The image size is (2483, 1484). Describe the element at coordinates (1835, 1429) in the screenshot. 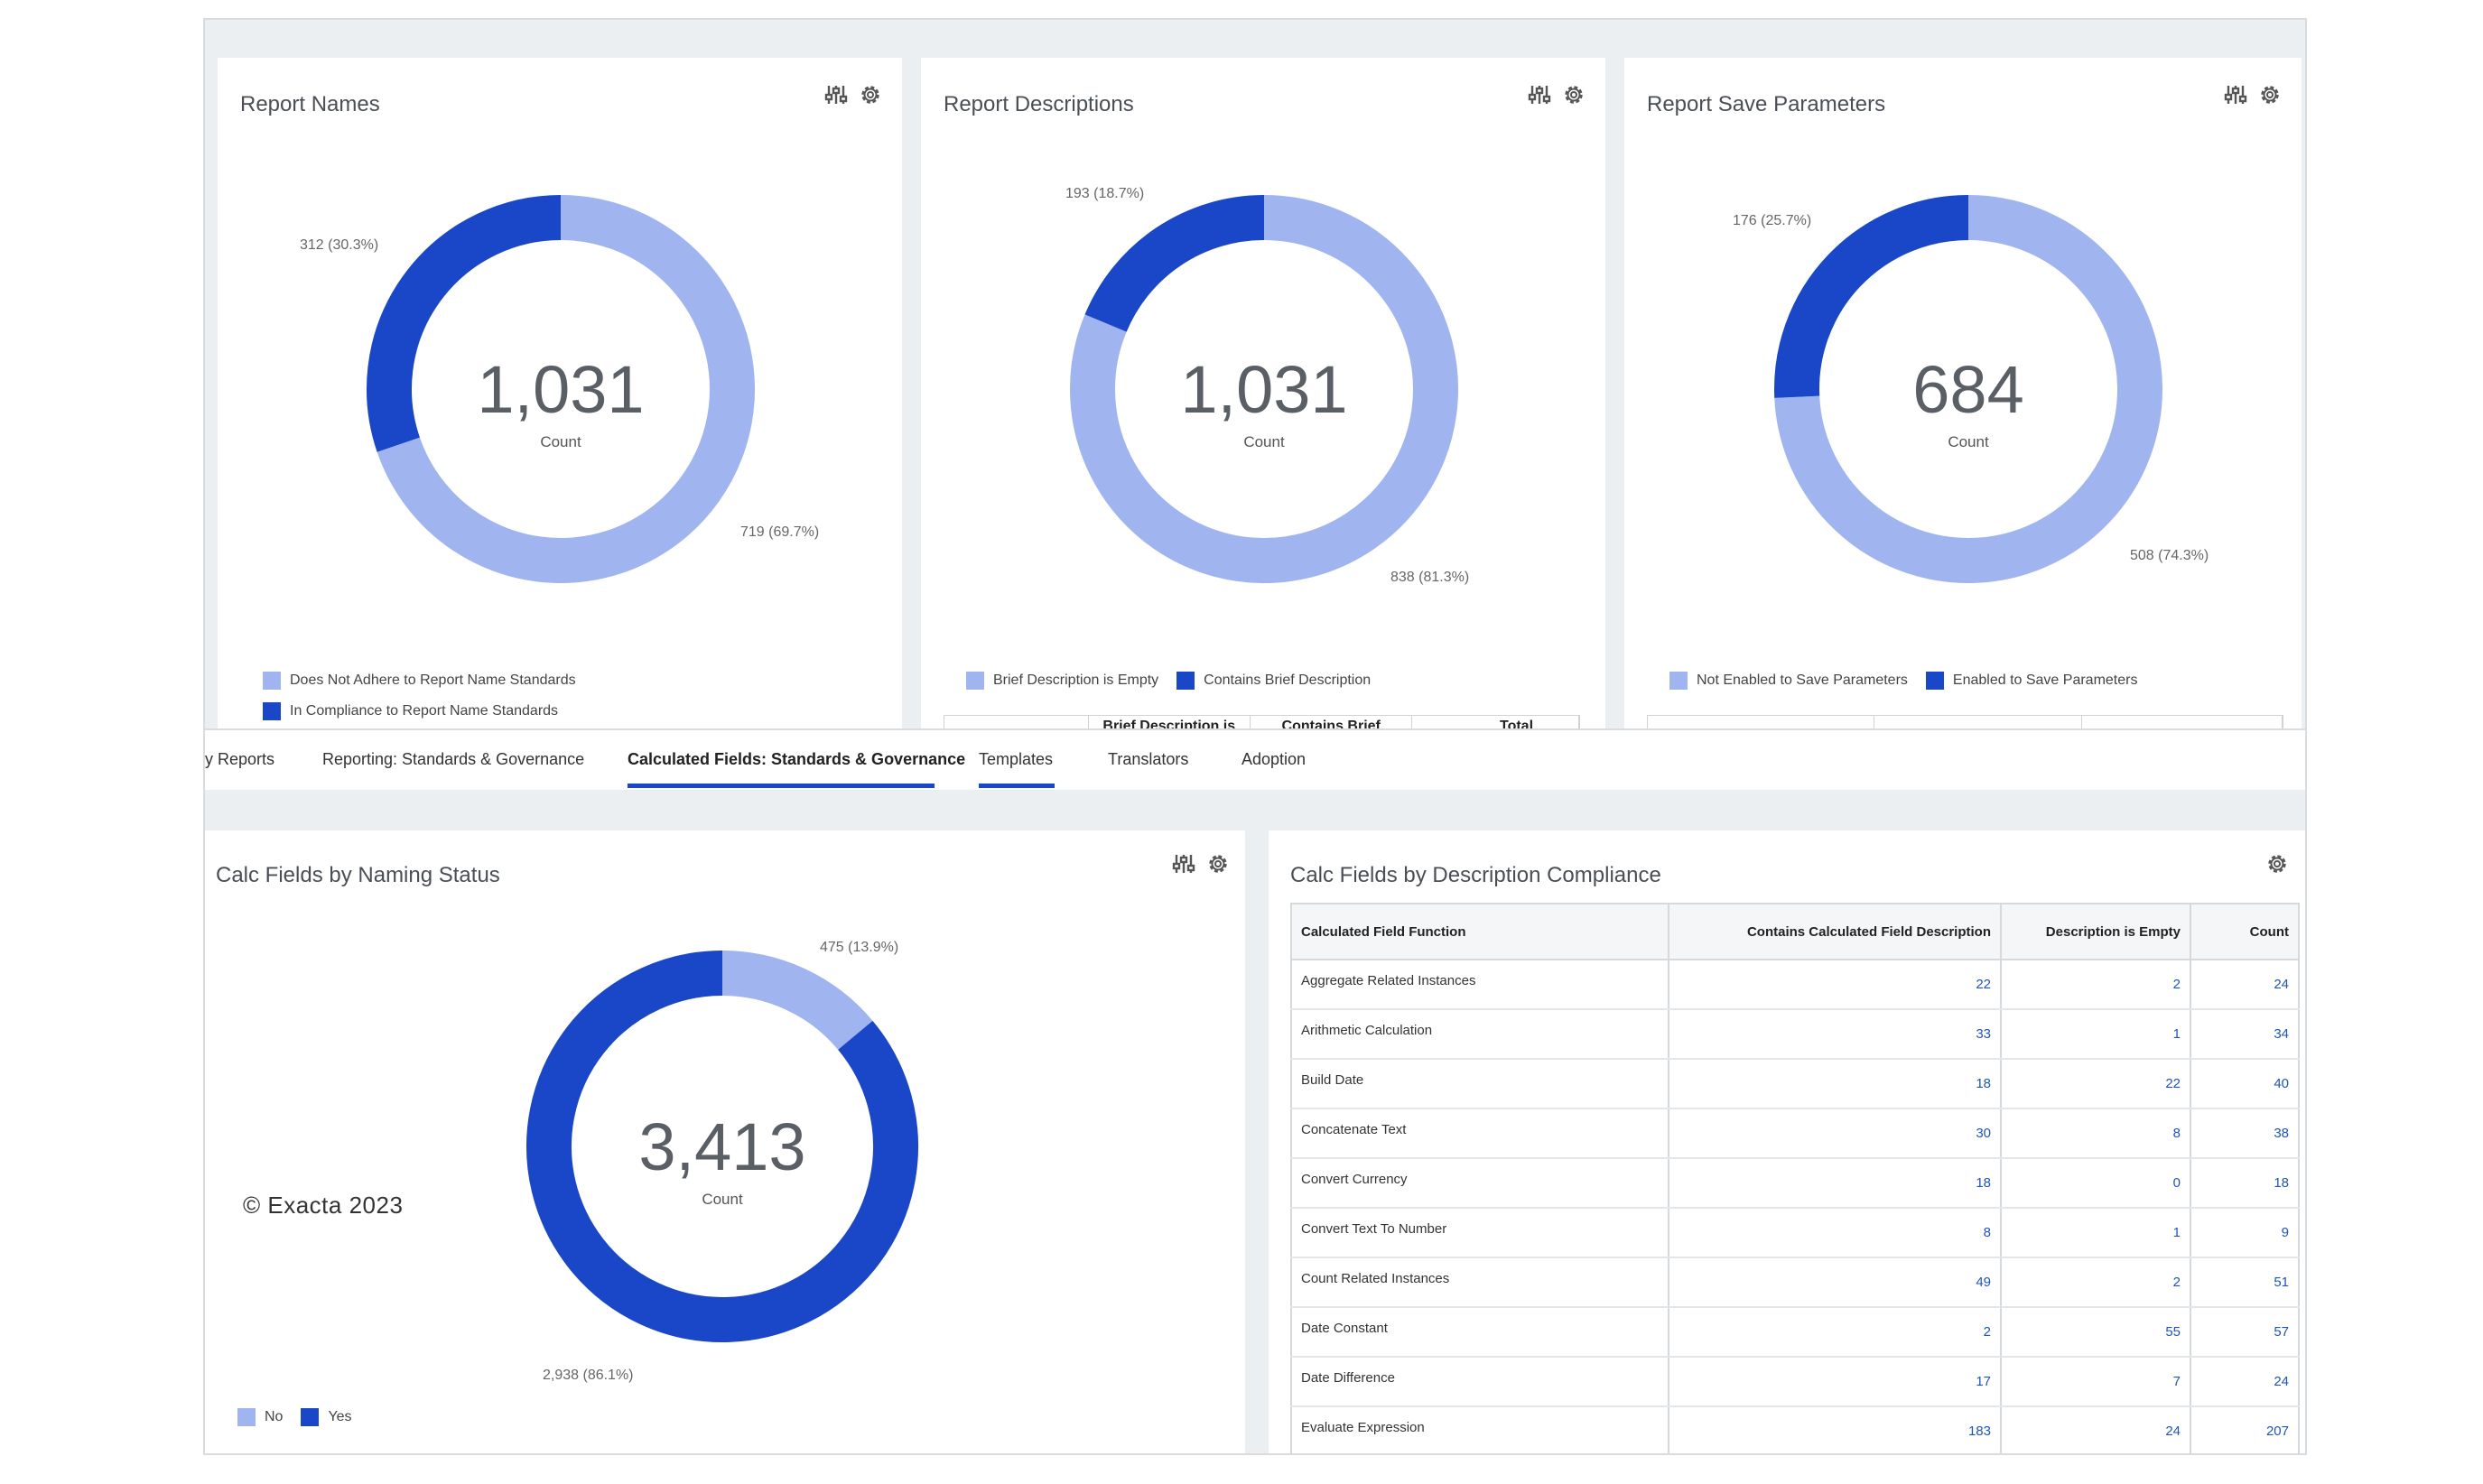

I see `count-link-cell: 183` at that location.